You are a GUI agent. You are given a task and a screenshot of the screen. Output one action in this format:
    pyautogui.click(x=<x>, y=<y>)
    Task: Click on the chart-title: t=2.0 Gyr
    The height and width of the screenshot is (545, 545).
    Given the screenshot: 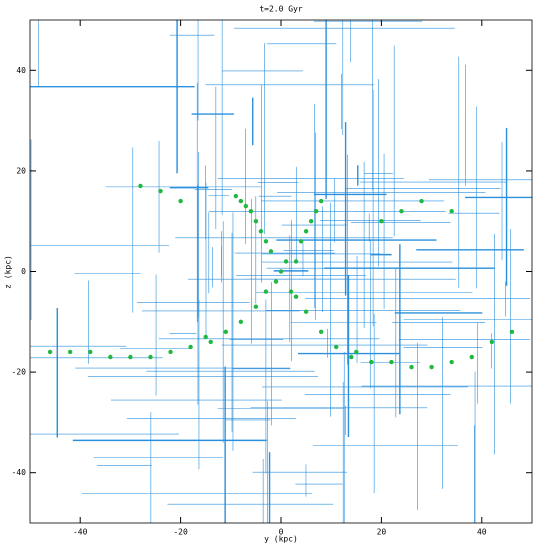 What is the action you would take?
    pyautogui.click(x=281, y=9)
    